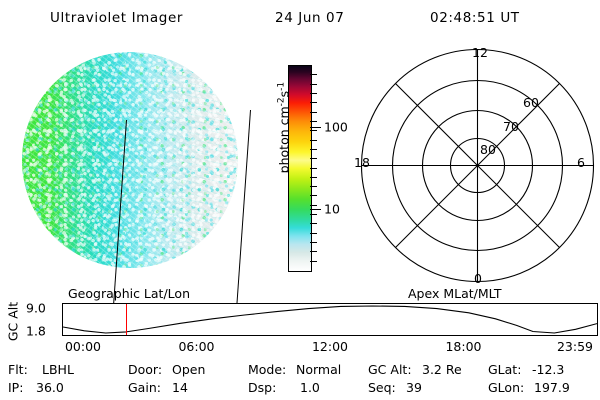  I want to click on header: Ultraviolet Imager 24 Jun 07 02:48:51 UT, so click(300, 21).